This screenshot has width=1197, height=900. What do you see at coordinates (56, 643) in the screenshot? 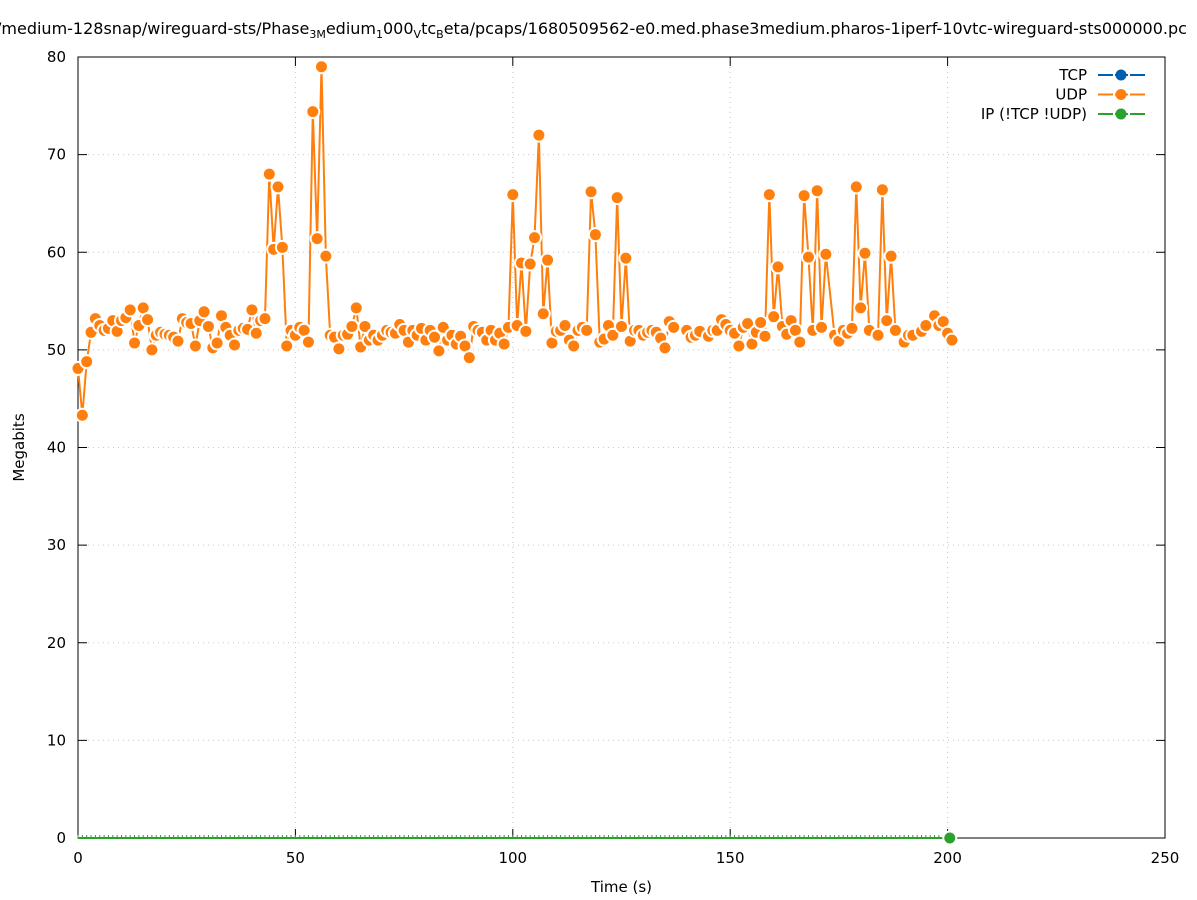
I see `y-tick-label: 20` at bounding box center [56, 643].